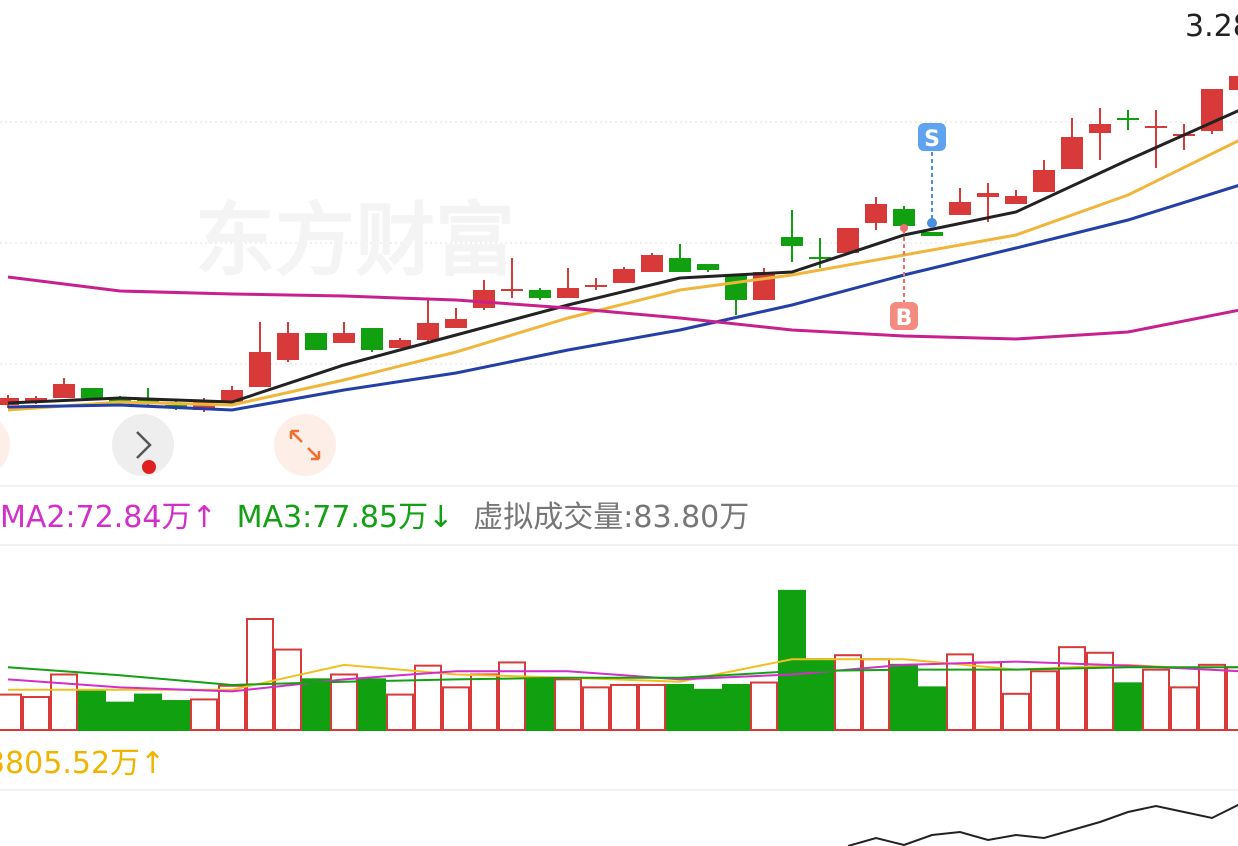 Image resolution: width=1238 pixels, height=846 pixels. I want to click on sell-dot, so click(932, 223).